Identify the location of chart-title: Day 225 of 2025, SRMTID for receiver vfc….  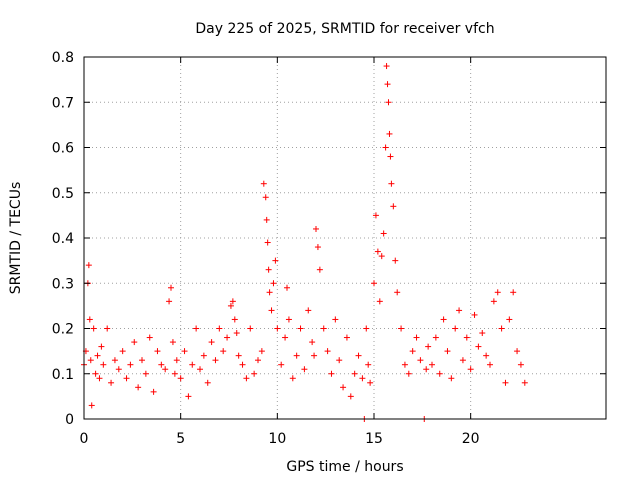
(344, 29).